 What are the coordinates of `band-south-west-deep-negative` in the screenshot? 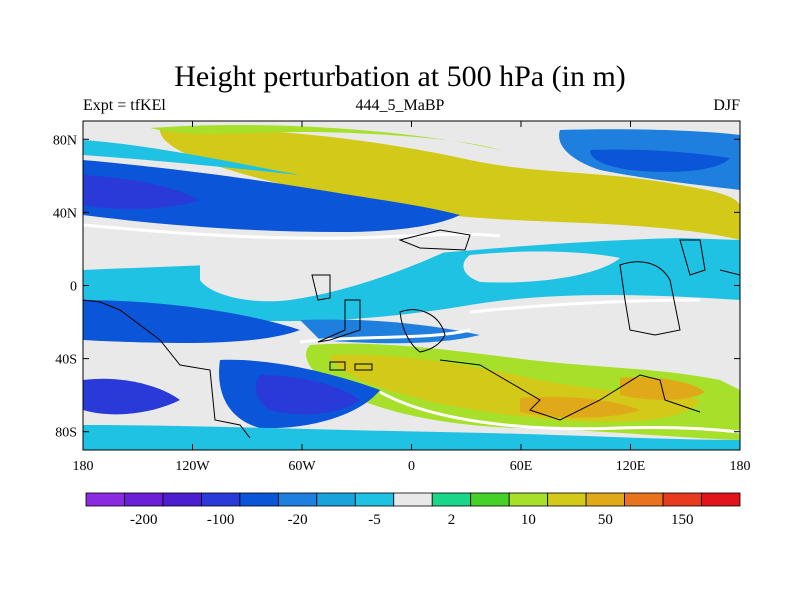 It's located at (131, 396).